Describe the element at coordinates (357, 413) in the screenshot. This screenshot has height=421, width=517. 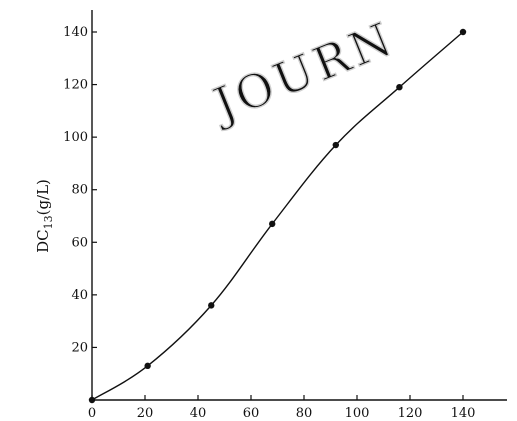
I see `x-tick-label: 100` at that location.